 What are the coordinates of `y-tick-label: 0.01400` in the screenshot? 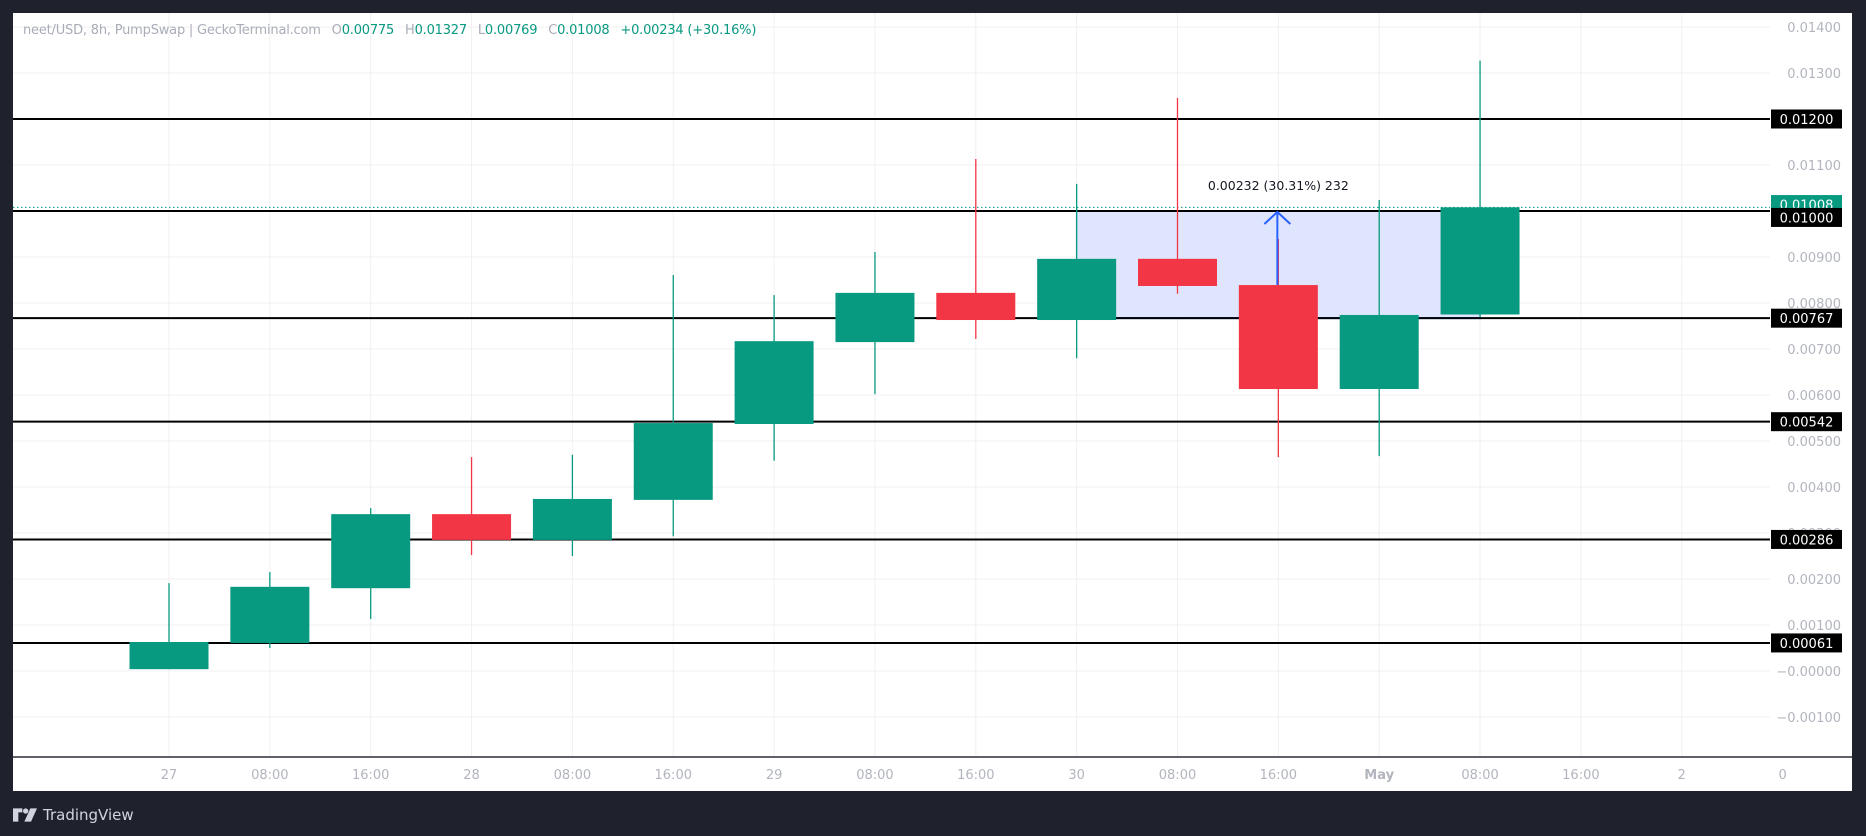 It's located at (1814, 28).